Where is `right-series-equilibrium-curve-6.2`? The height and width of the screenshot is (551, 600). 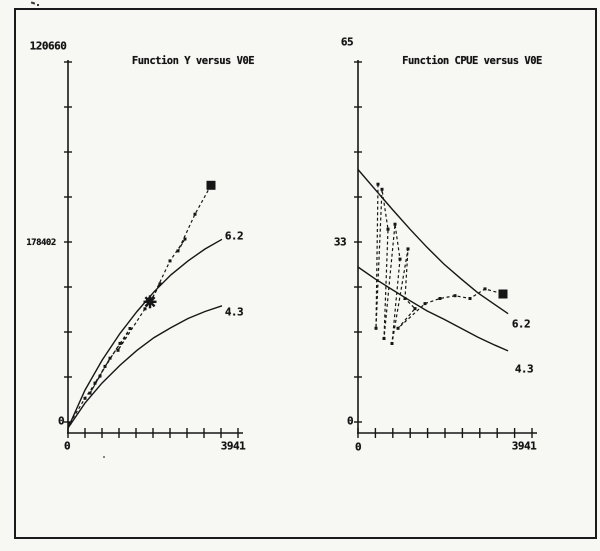
right-series-equilibrium-curve-6.2 is located at coordinates (433, 242).